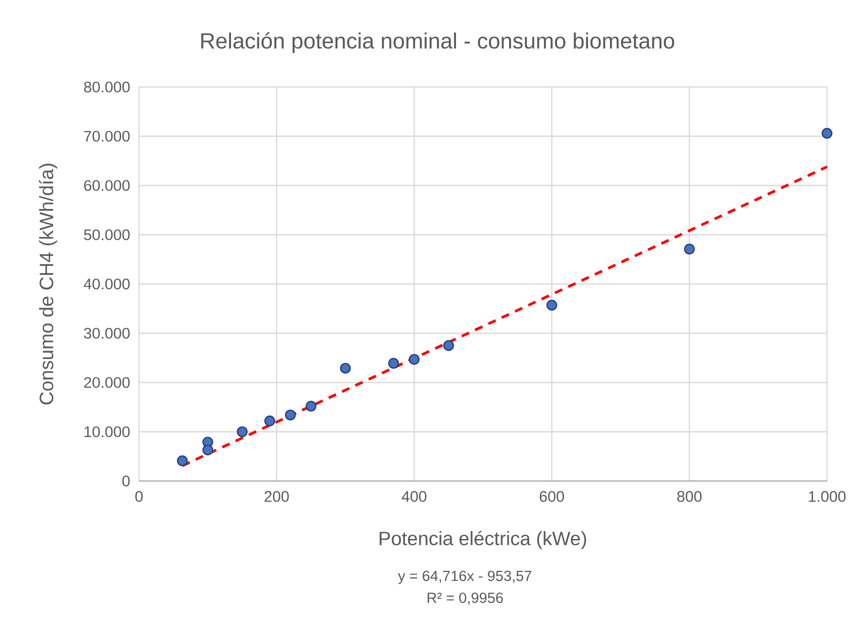 The width and height of the screenshot is (855, 624). I want to click on x-axis-title: Potencia eléctrica (kWe), so click(483, 540).